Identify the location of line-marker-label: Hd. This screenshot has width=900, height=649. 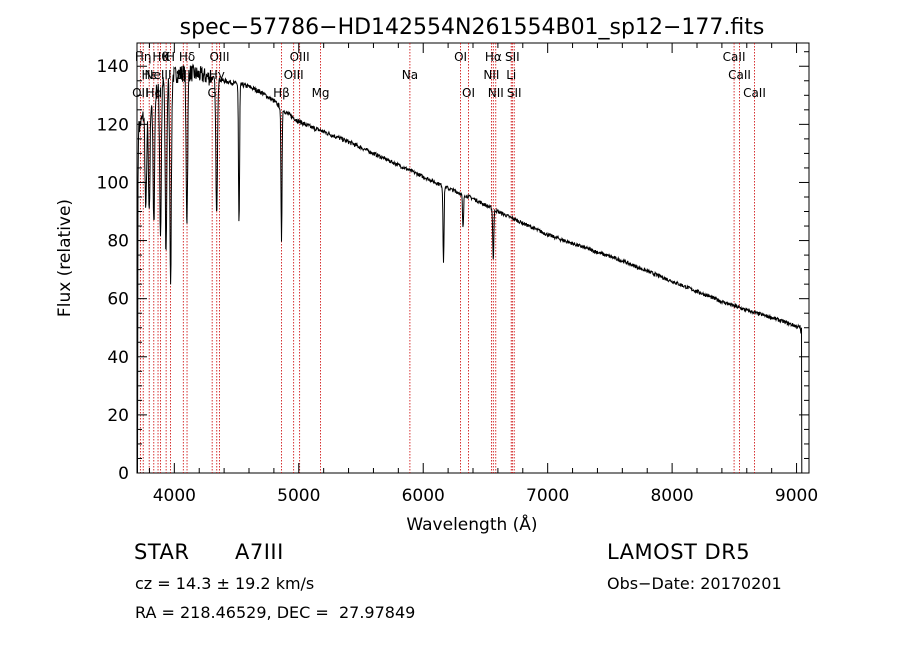
(153, 93).